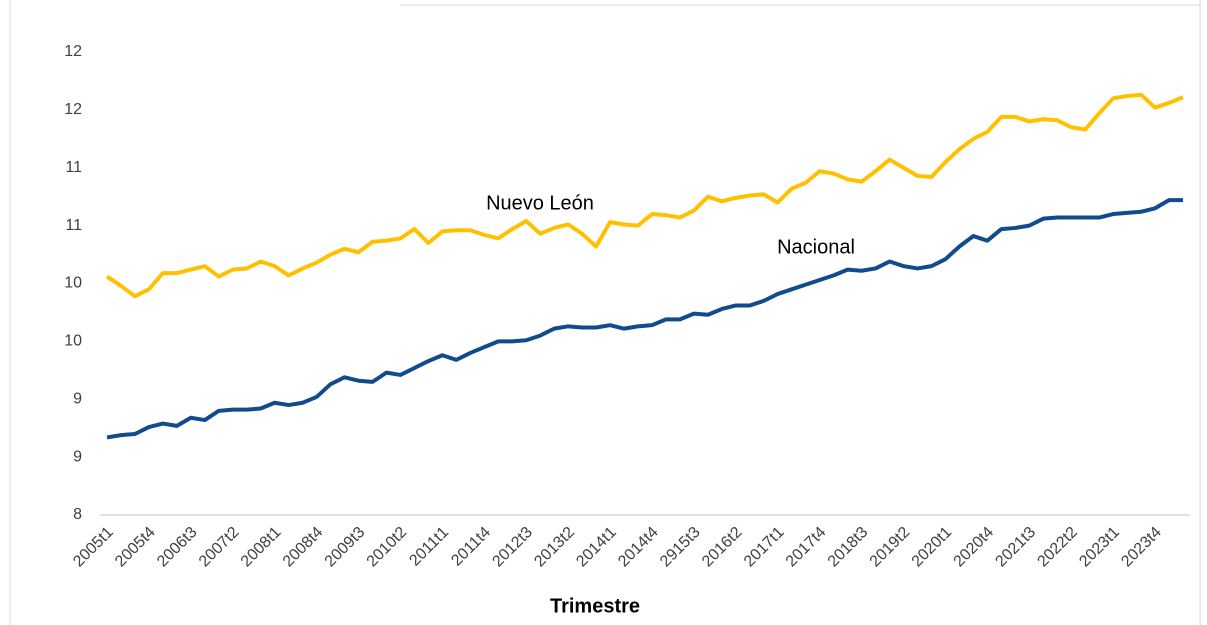 This screenshot has width=1207, height=625. What do you see at coordinates (890, 547) in the screenshot?
I see `x-tick-label: 2019t2` at bounding box center [890, 547].